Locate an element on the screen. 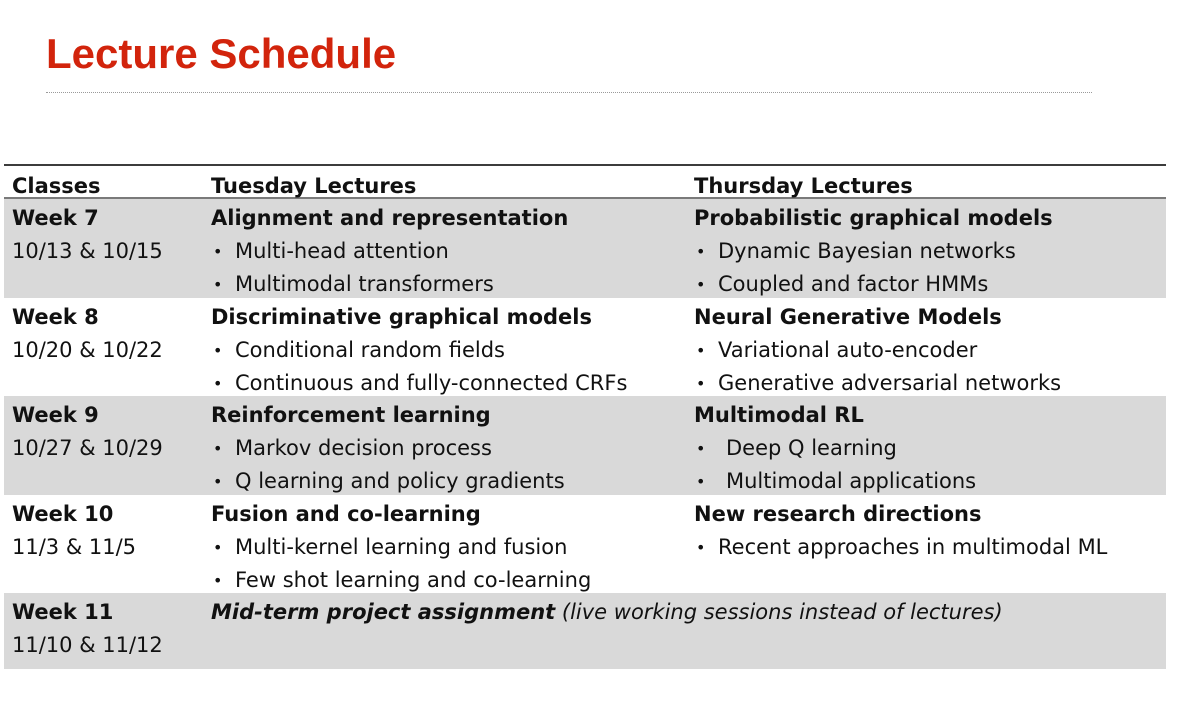  week-label: Week 11 is located at coordinates (63, 612).